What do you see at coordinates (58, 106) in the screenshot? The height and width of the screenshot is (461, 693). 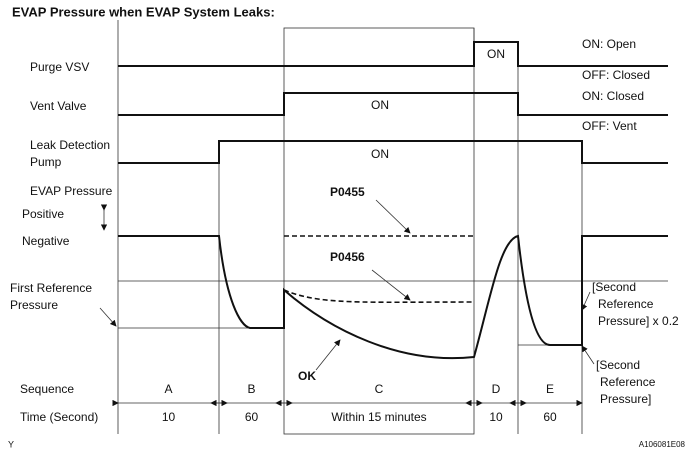 I see `row-label: Vent Valve` at bounding box center [58, 106].